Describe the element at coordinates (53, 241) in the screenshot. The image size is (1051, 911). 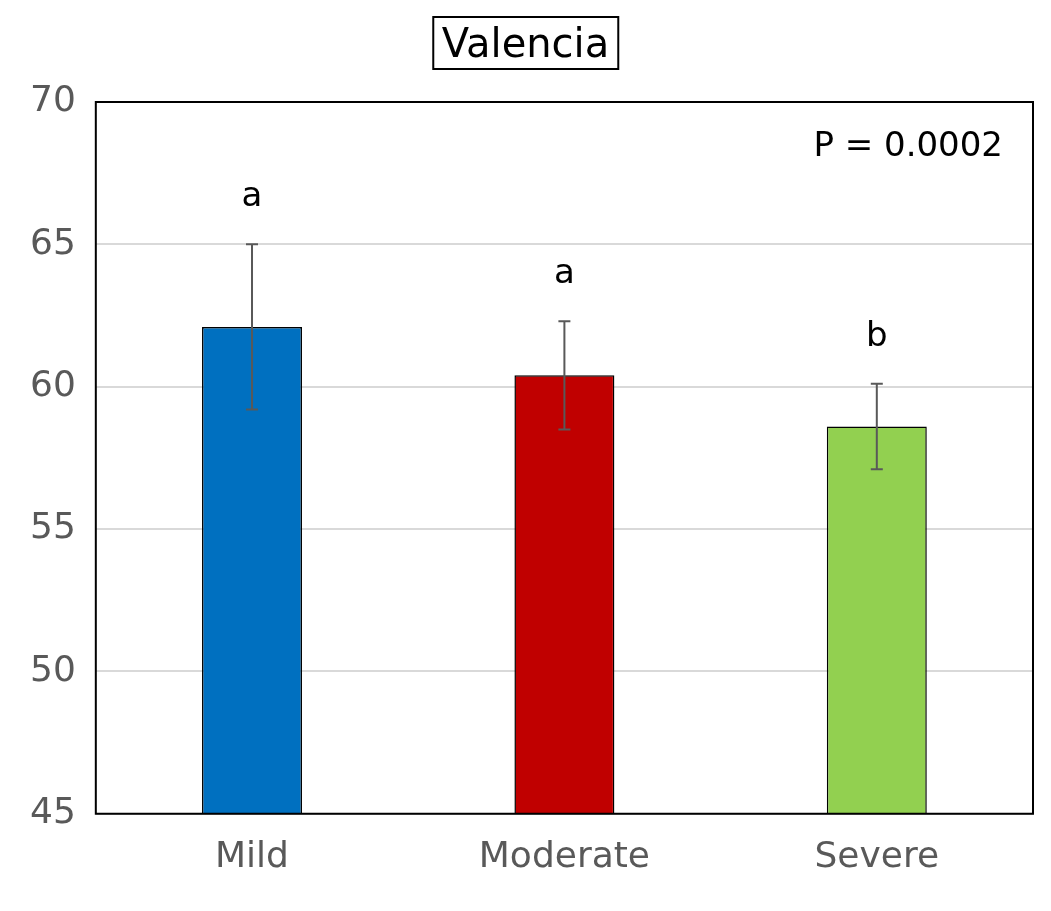
I see `y-tick-label: 65` at that location.